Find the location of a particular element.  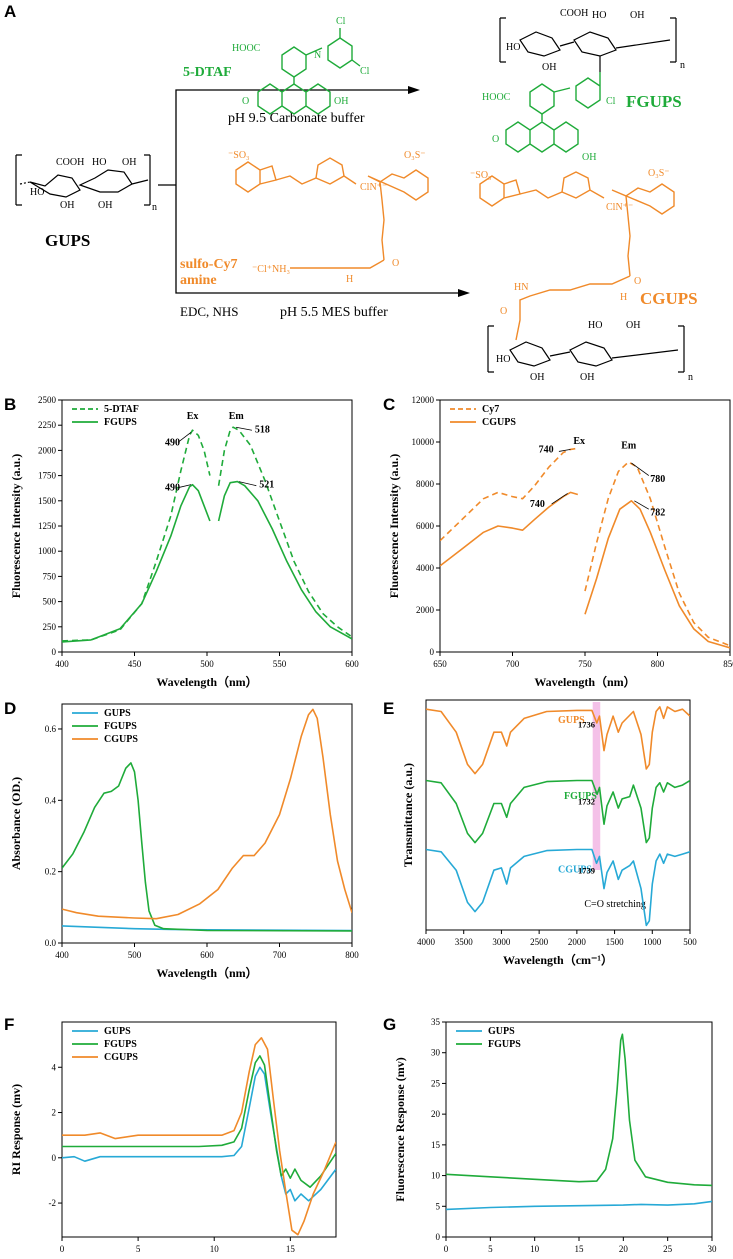

cgups-dye is located at coordinates (577, 256).